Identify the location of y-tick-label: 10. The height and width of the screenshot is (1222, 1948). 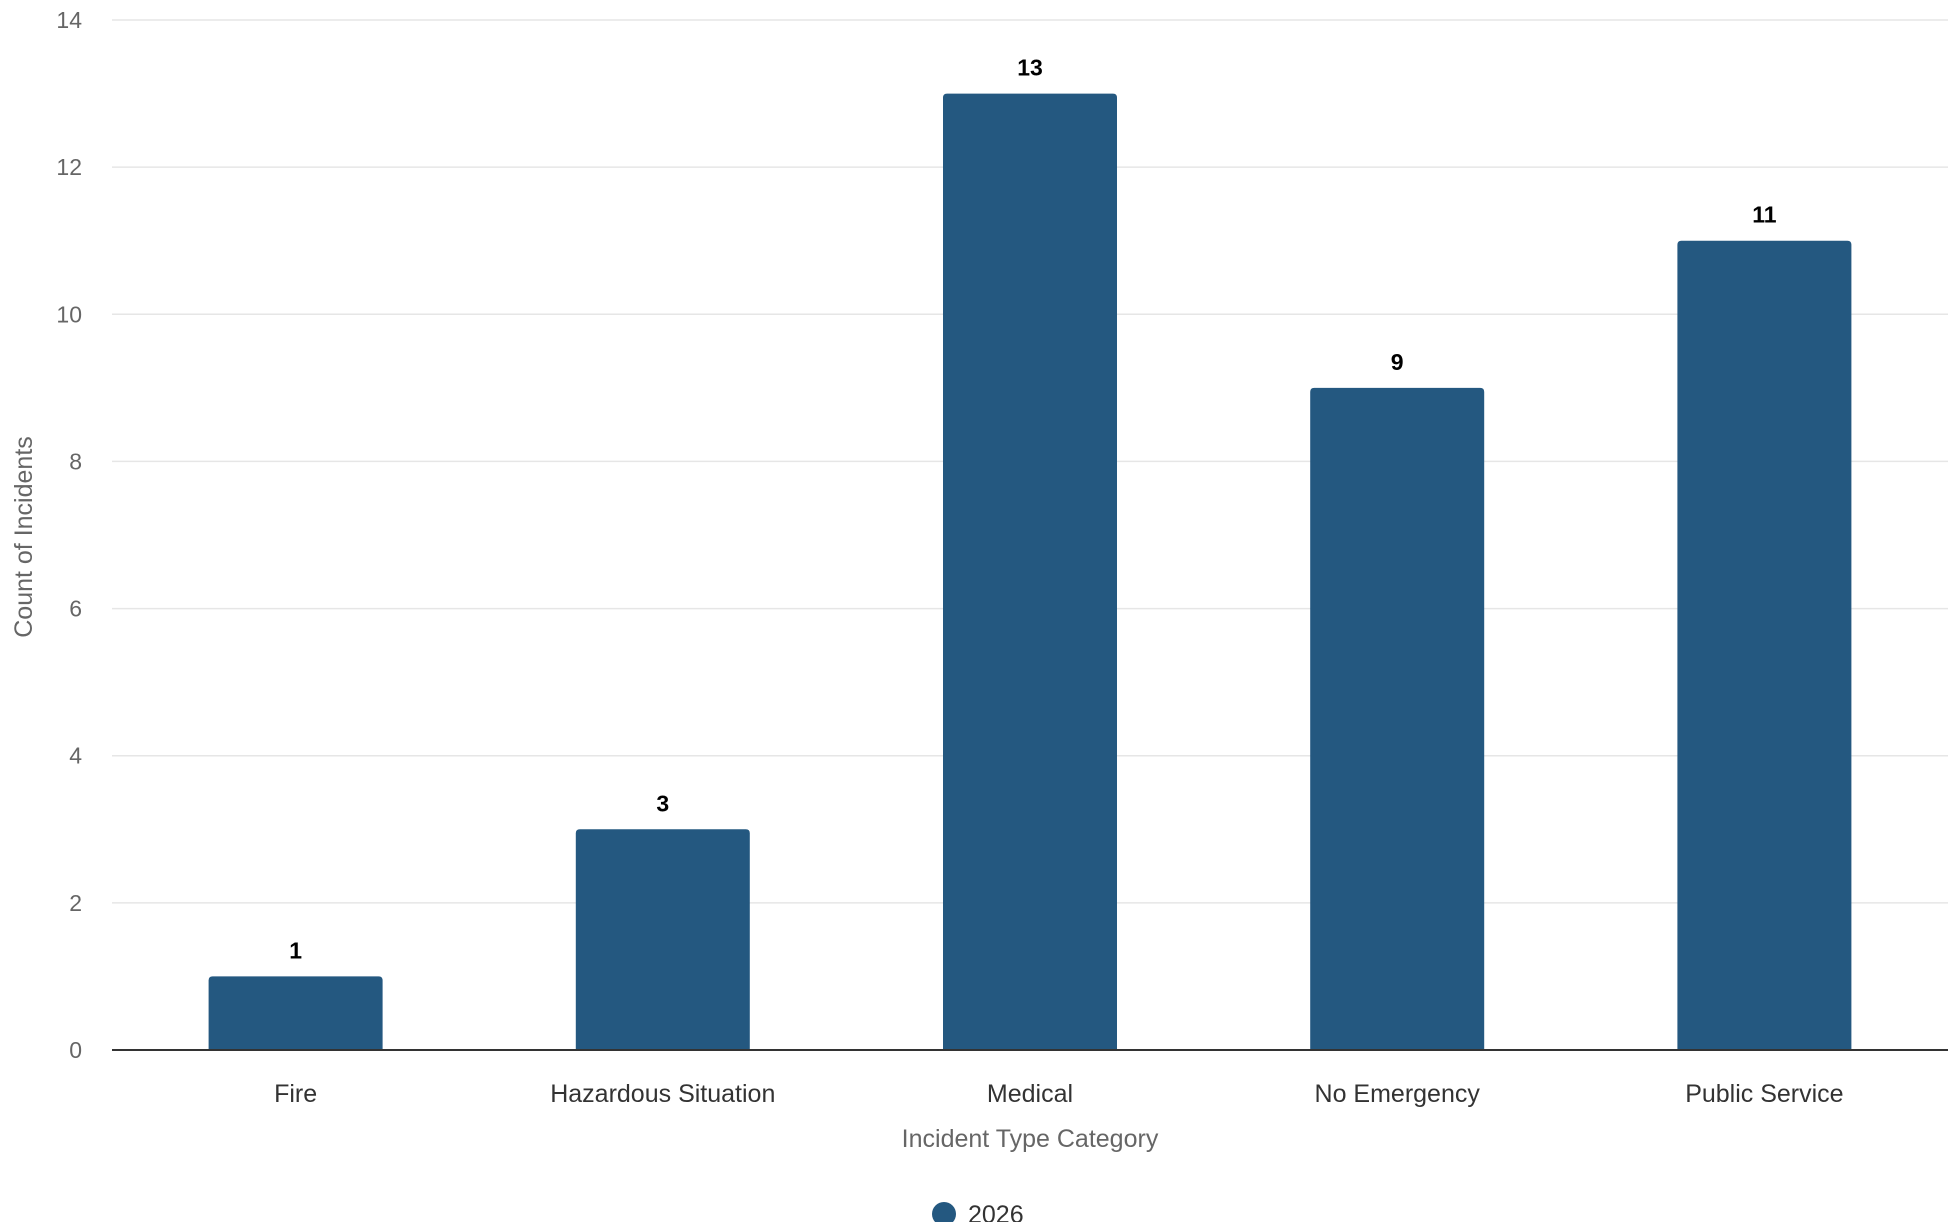
(69, 314).